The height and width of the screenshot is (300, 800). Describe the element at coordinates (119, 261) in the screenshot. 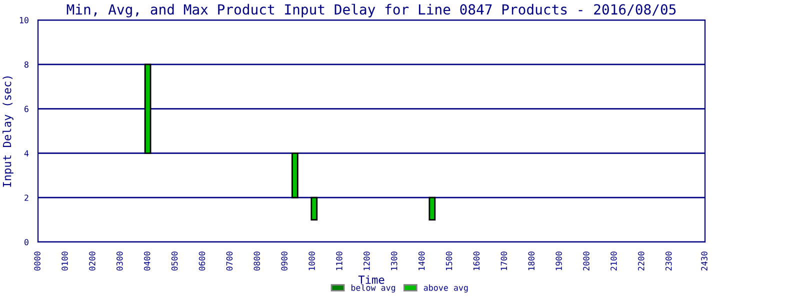

I see `x-tick-label: 0300` at that location.